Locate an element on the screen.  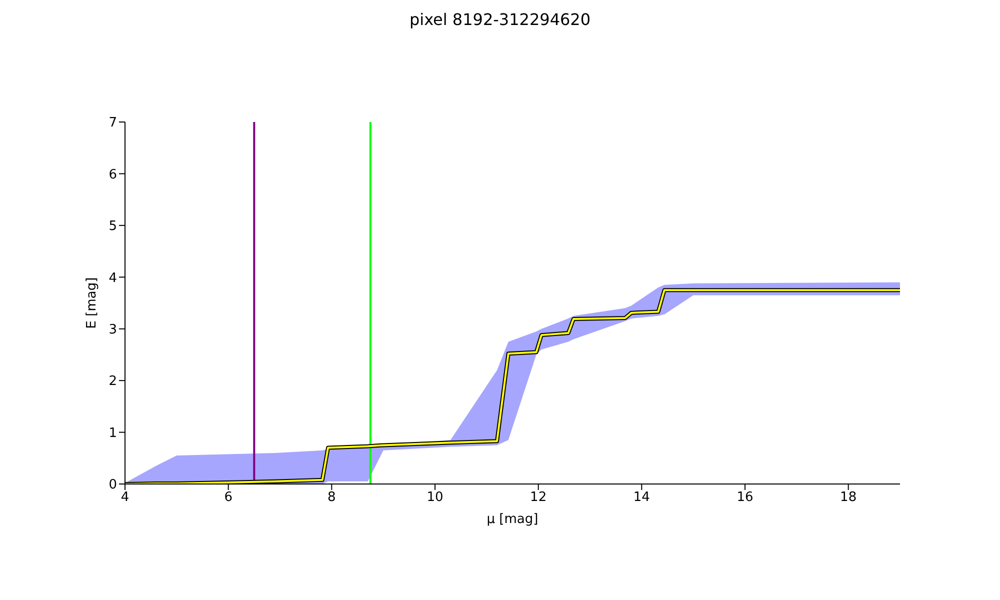
y-tick-label: 3 is located at coordinates (112, 330).